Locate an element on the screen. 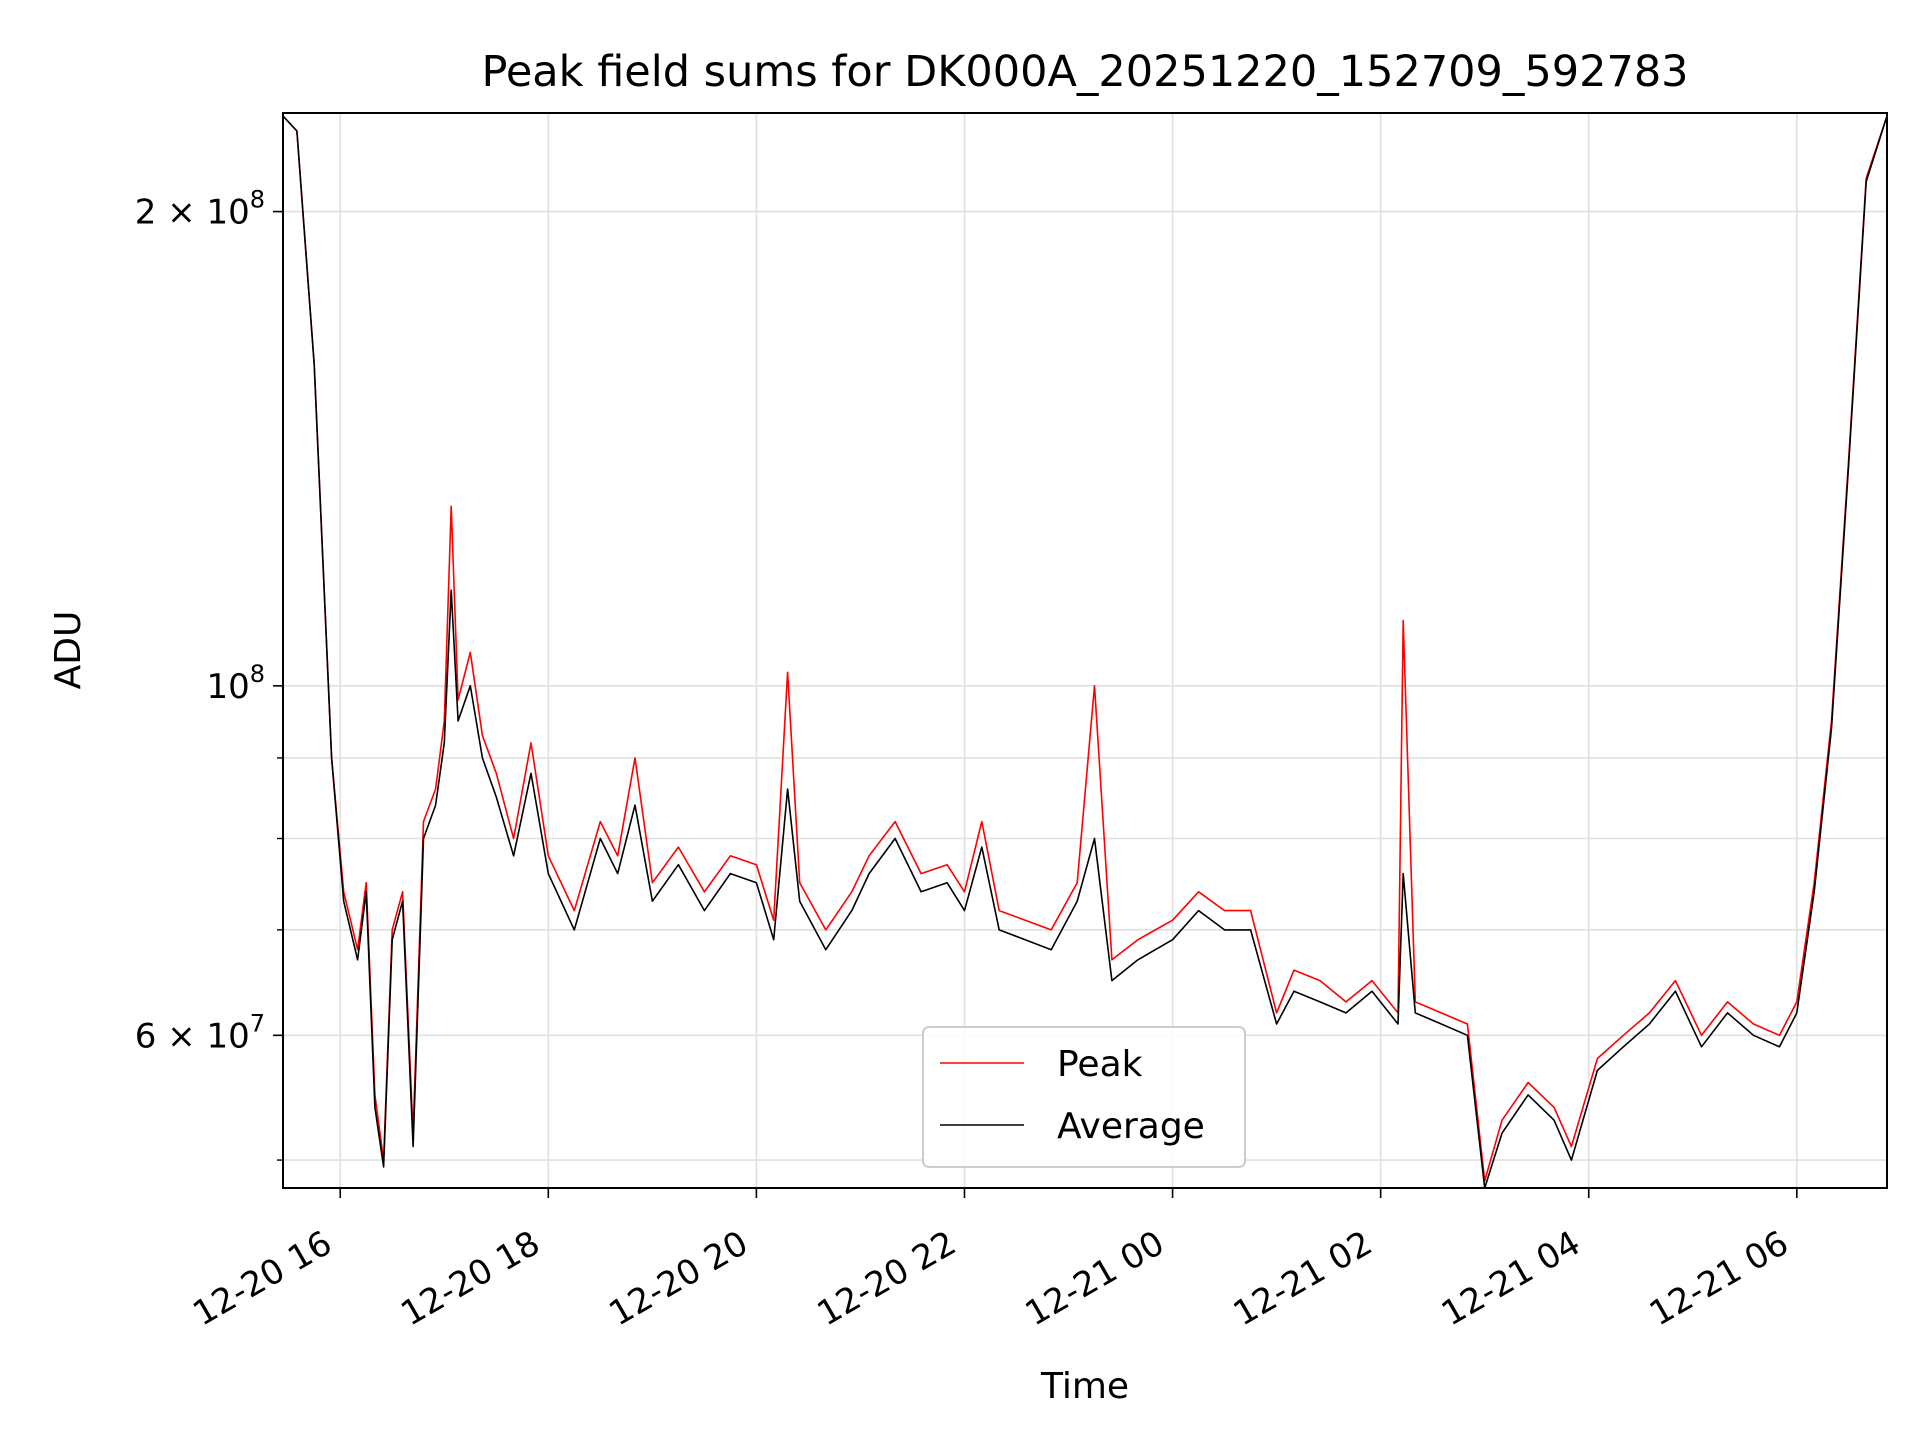 The image size is (1920, 1440). legend-box is located at coordinates (1084, 1097).